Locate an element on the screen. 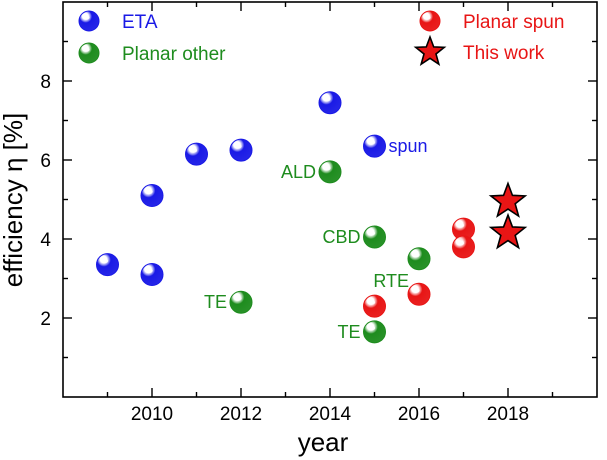  legend-marker-planar-other is located at coordinates (89, 53).